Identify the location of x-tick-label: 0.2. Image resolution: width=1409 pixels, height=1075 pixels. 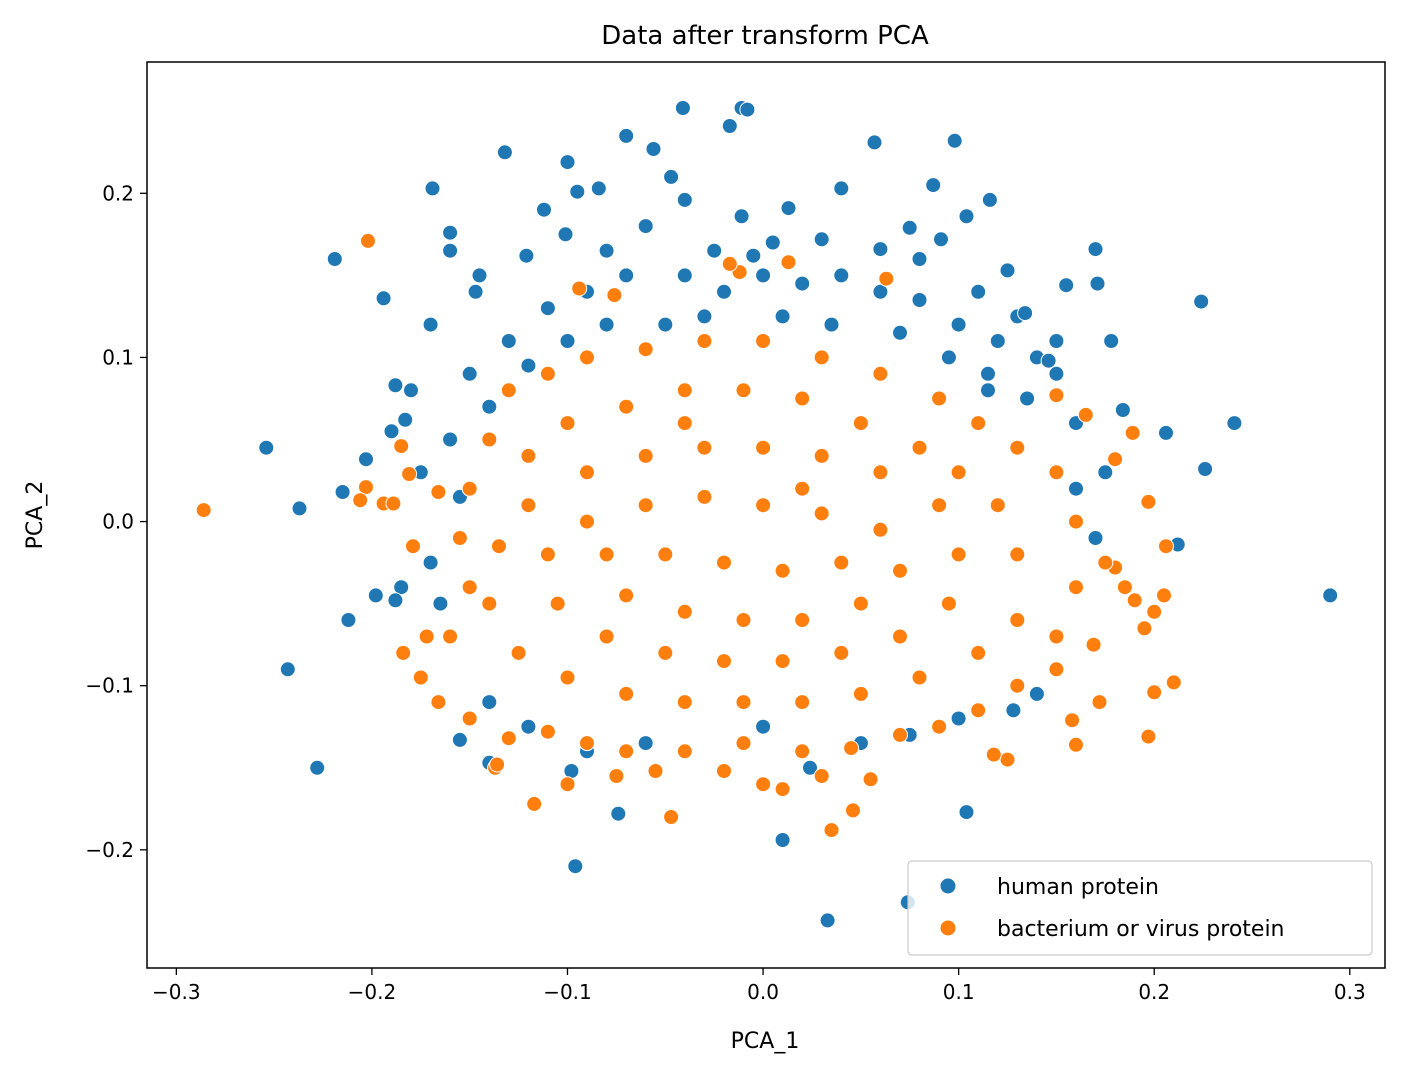
(1154, 992).